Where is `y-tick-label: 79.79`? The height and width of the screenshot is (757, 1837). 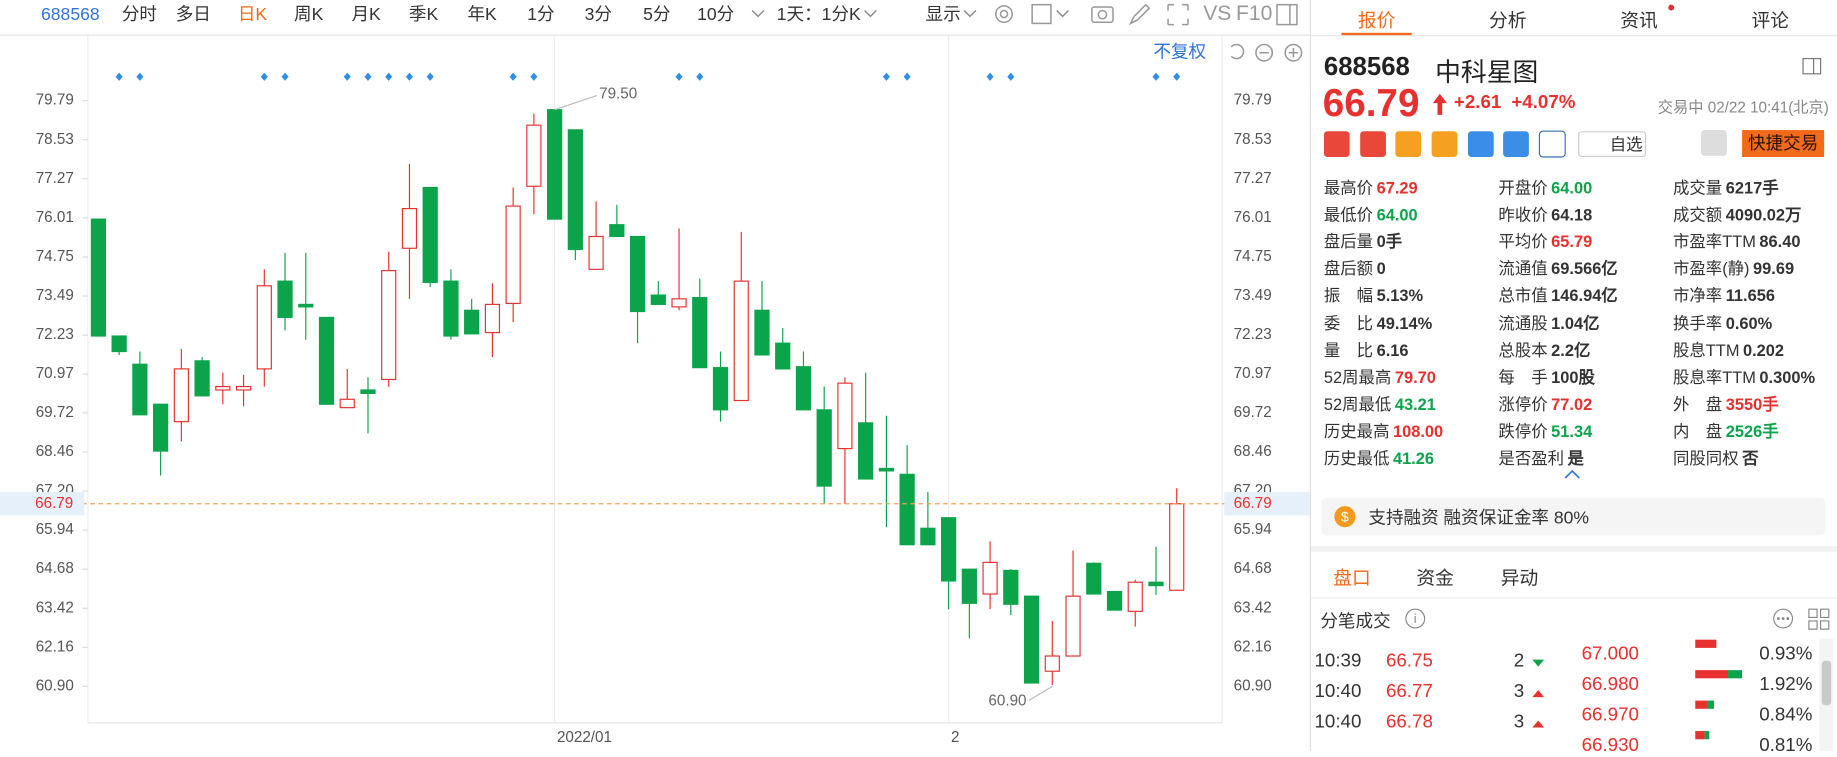
y-tick-label: 79.79 is located at coordinates (1253, 100).